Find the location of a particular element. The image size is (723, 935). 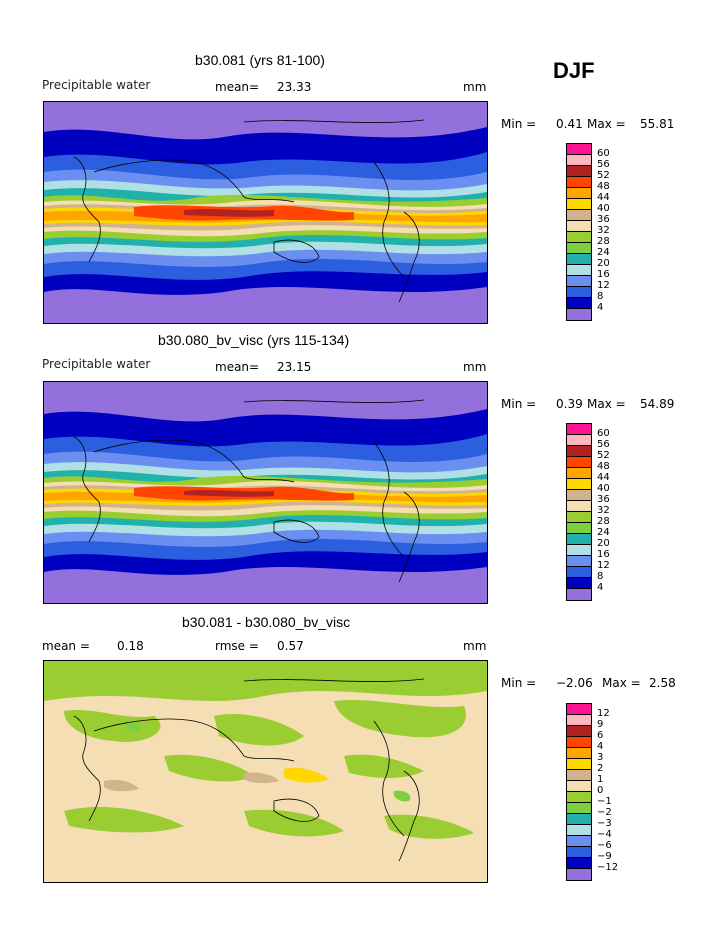

panel-2-colorbar is located at coordinates (579, 512).